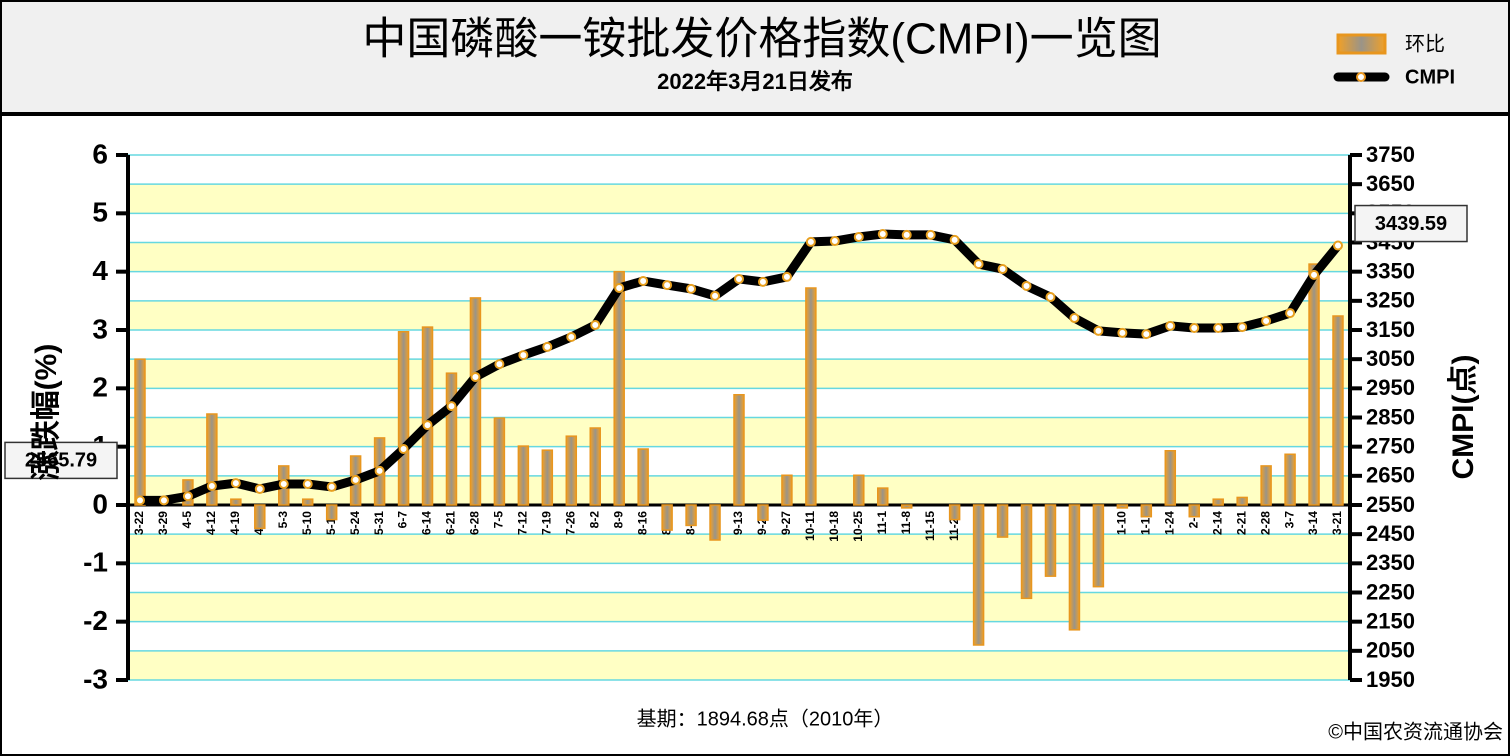 The image size is (1510, 756). I want to click on x-tick-label: 4-5, so click(187, 520).